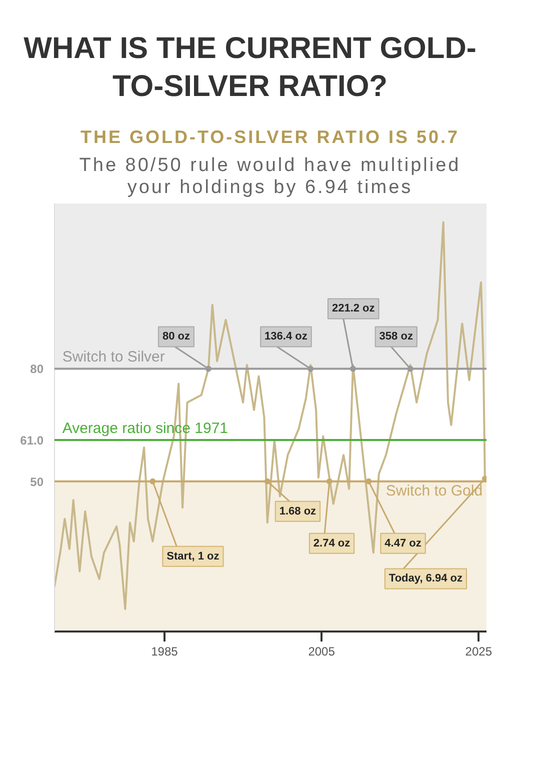  Describe the element at coordinates (332, 544) in the screenshot. I see `annotation: 2.74 oz` at that location.